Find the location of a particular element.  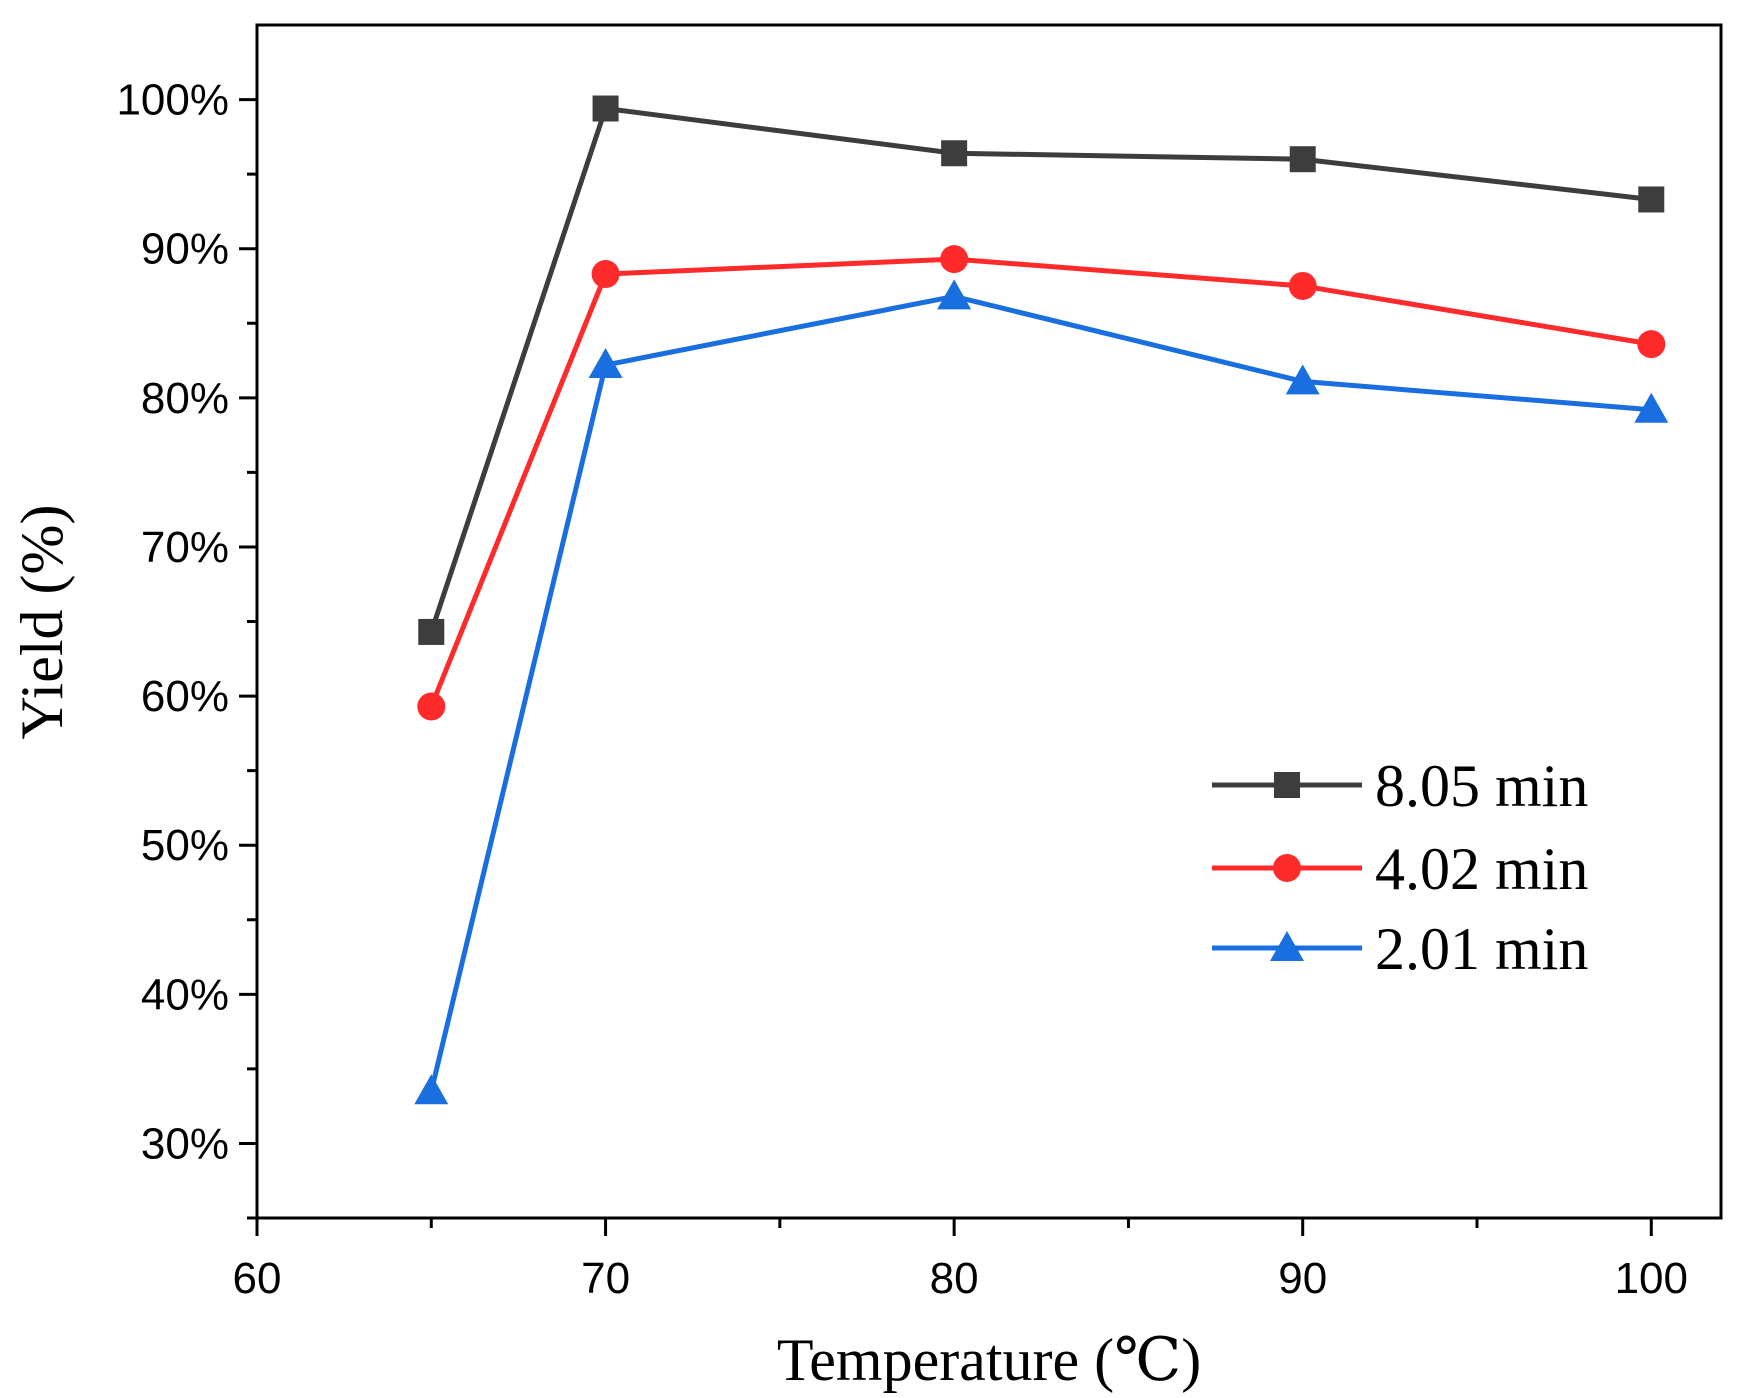

x-tick-label: 90 is located at coordinates (1302, 1278).